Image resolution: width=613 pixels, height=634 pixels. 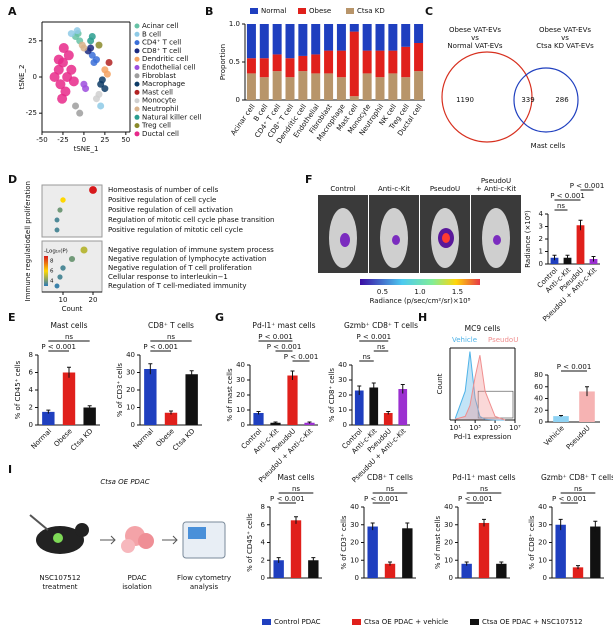 I want to click on venn-title: vs, so click(x=565, y=38).